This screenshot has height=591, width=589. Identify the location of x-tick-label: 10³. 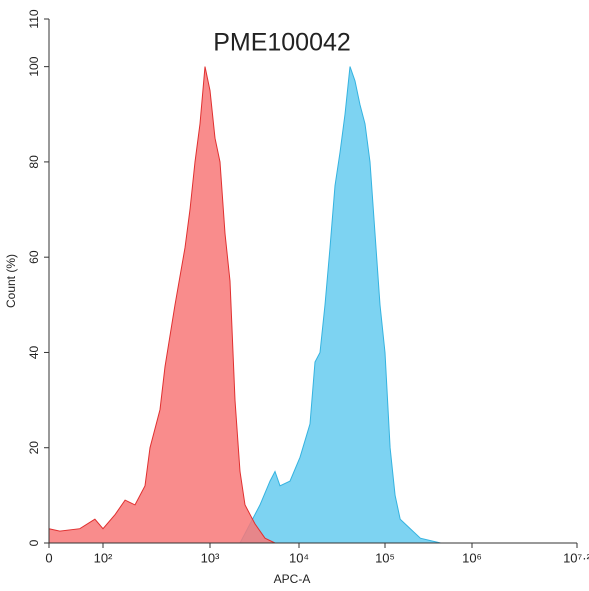
(210, 557).